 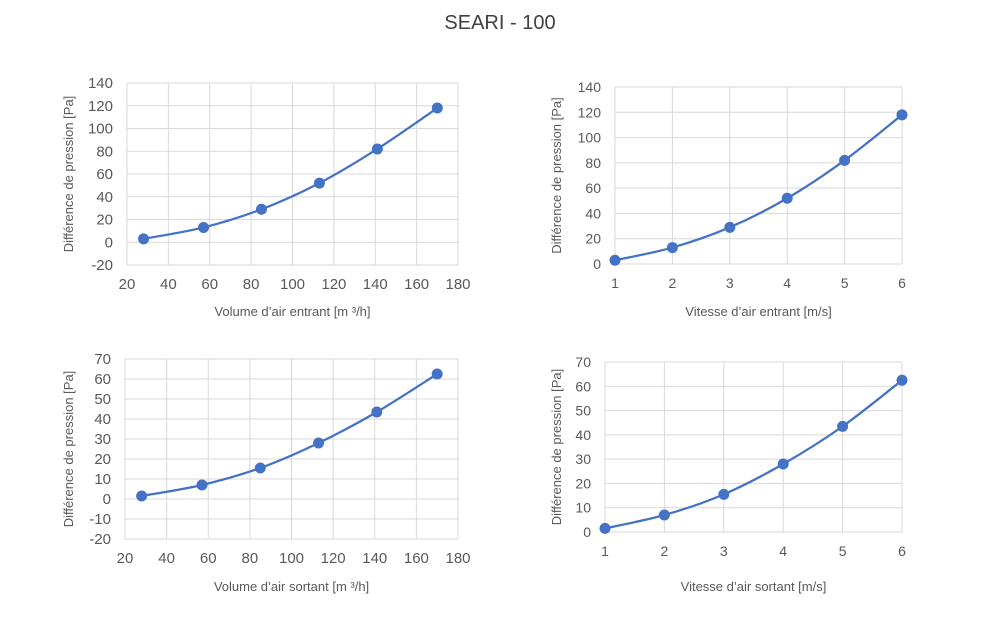 I want to click on x-axis-label: Vitesse d’air sortant [m/s], so click(x=754, y=586).